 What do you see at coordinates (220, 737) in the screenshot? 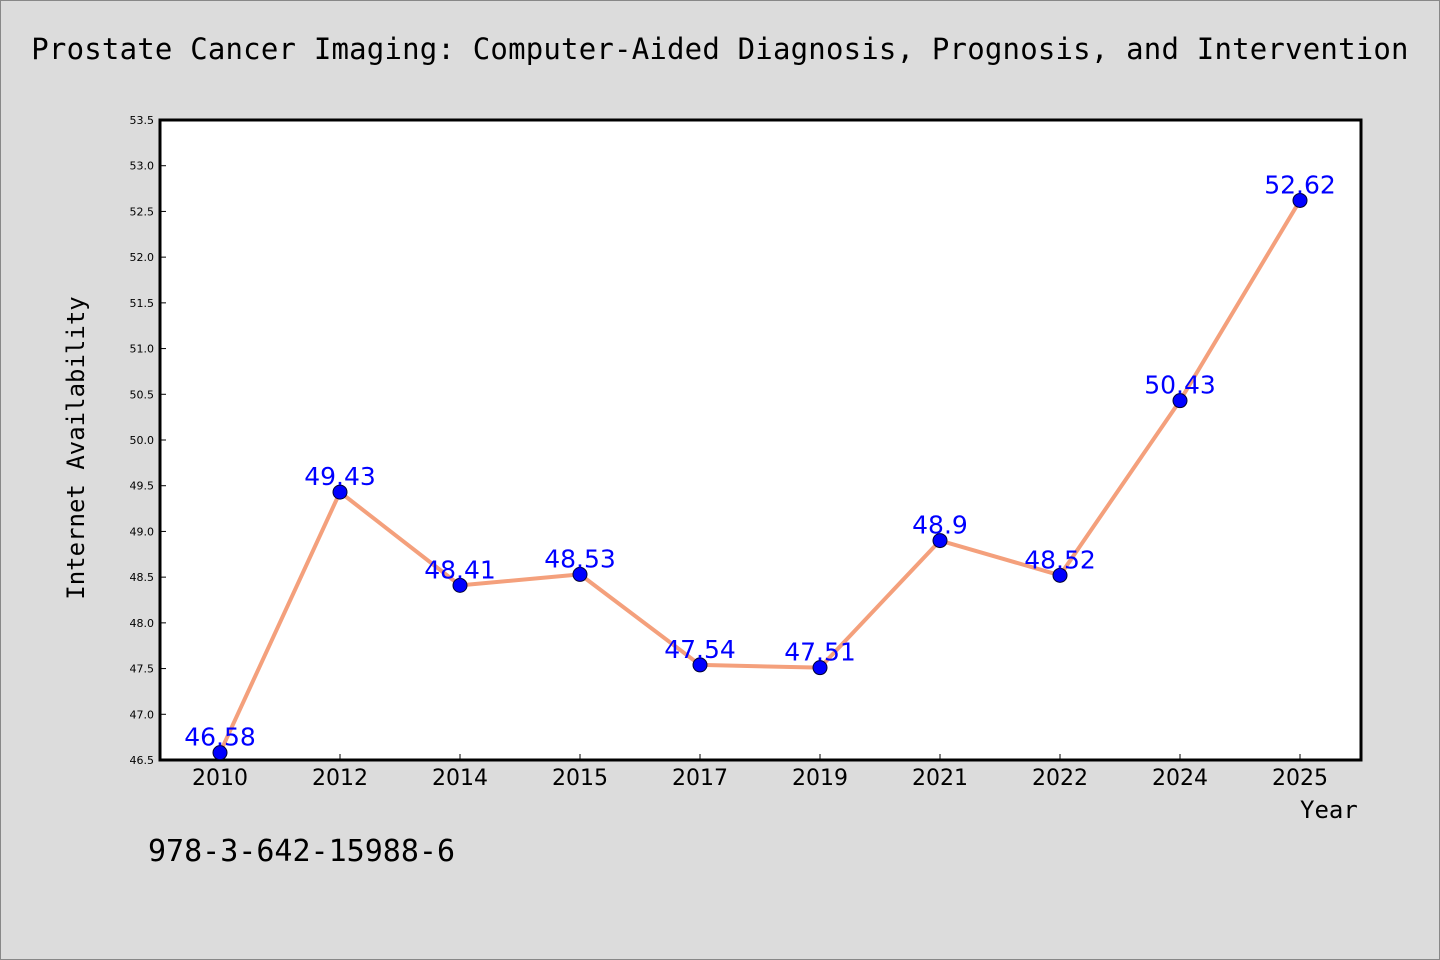
I see `data-label: 46.58` at bounding box center [220, 737].